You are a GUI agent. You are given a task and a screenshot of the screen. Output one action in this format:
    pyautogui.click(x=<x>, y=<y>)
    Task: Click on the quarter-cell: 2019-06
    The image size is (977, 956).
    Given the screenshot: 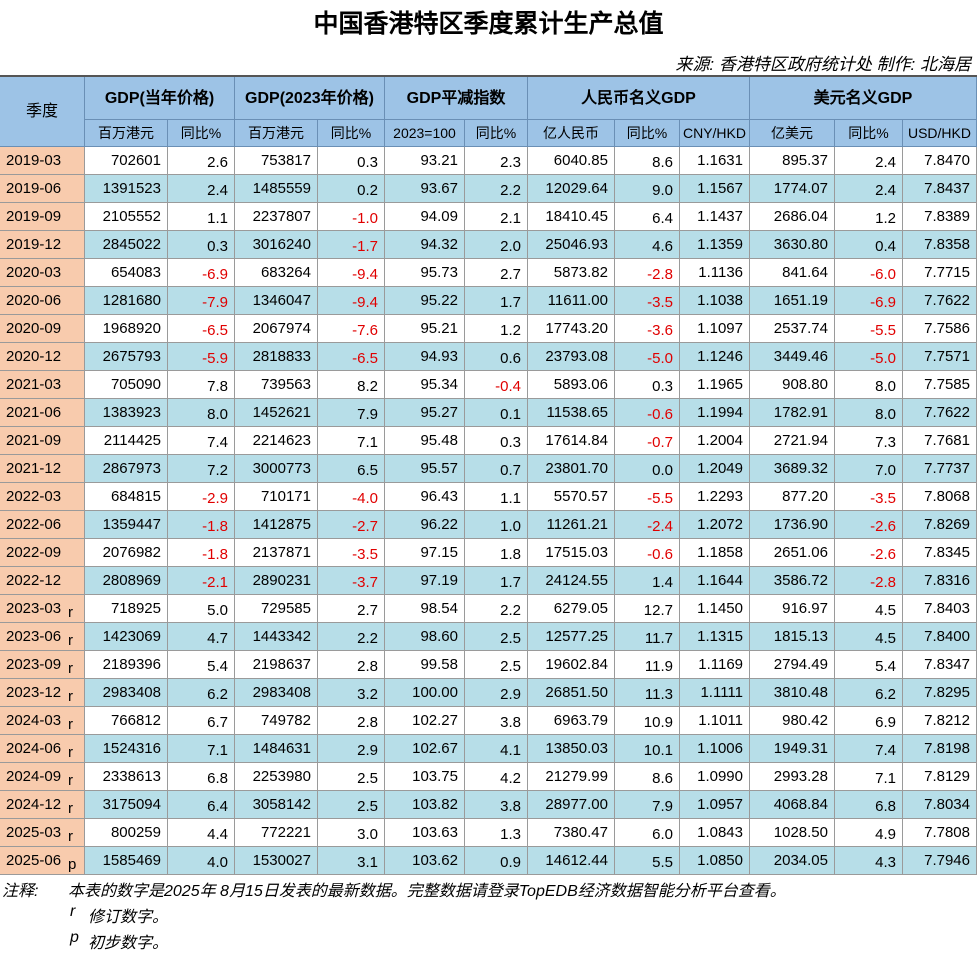 What is the action you would take?
    pyautogui.click(x=42, y=189)
    